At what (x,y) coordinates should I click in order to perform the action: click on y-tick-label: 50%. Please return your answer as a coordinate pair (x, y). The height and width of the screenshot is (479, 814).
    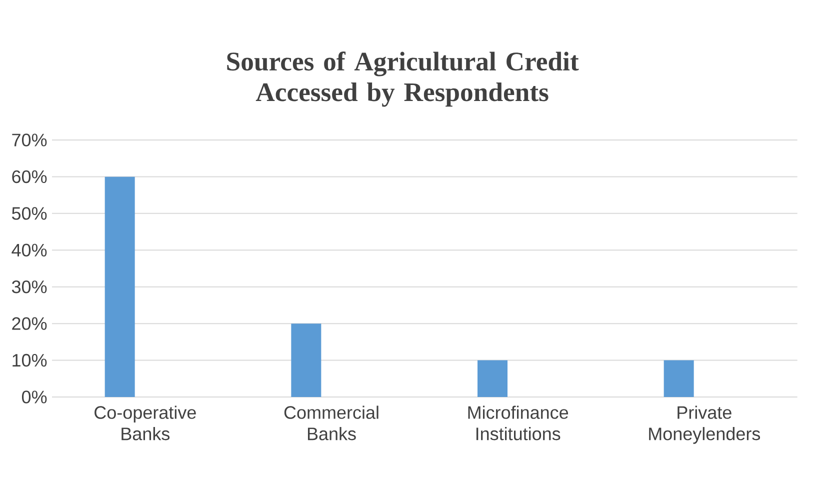
    Looking at the image, I should click on (29, 213).